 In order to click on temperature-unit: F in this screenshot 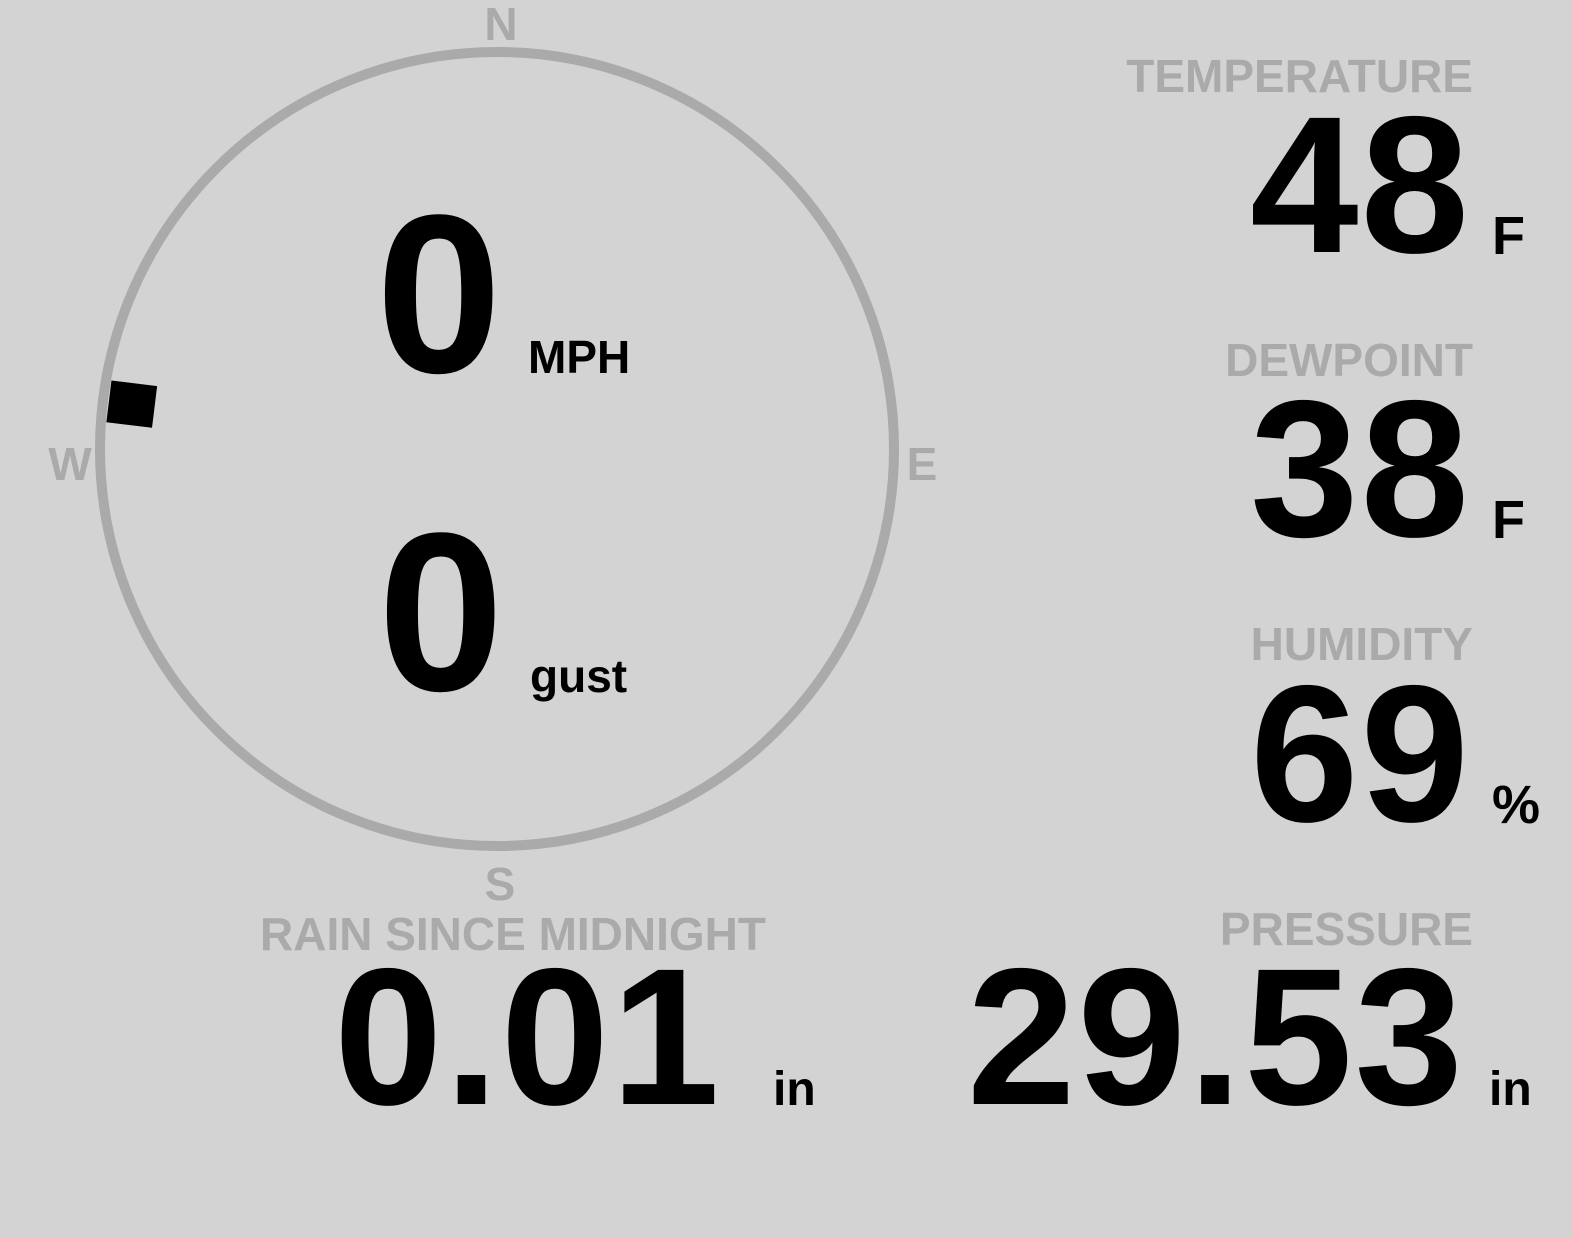, I will do `click(1508, 236)`.